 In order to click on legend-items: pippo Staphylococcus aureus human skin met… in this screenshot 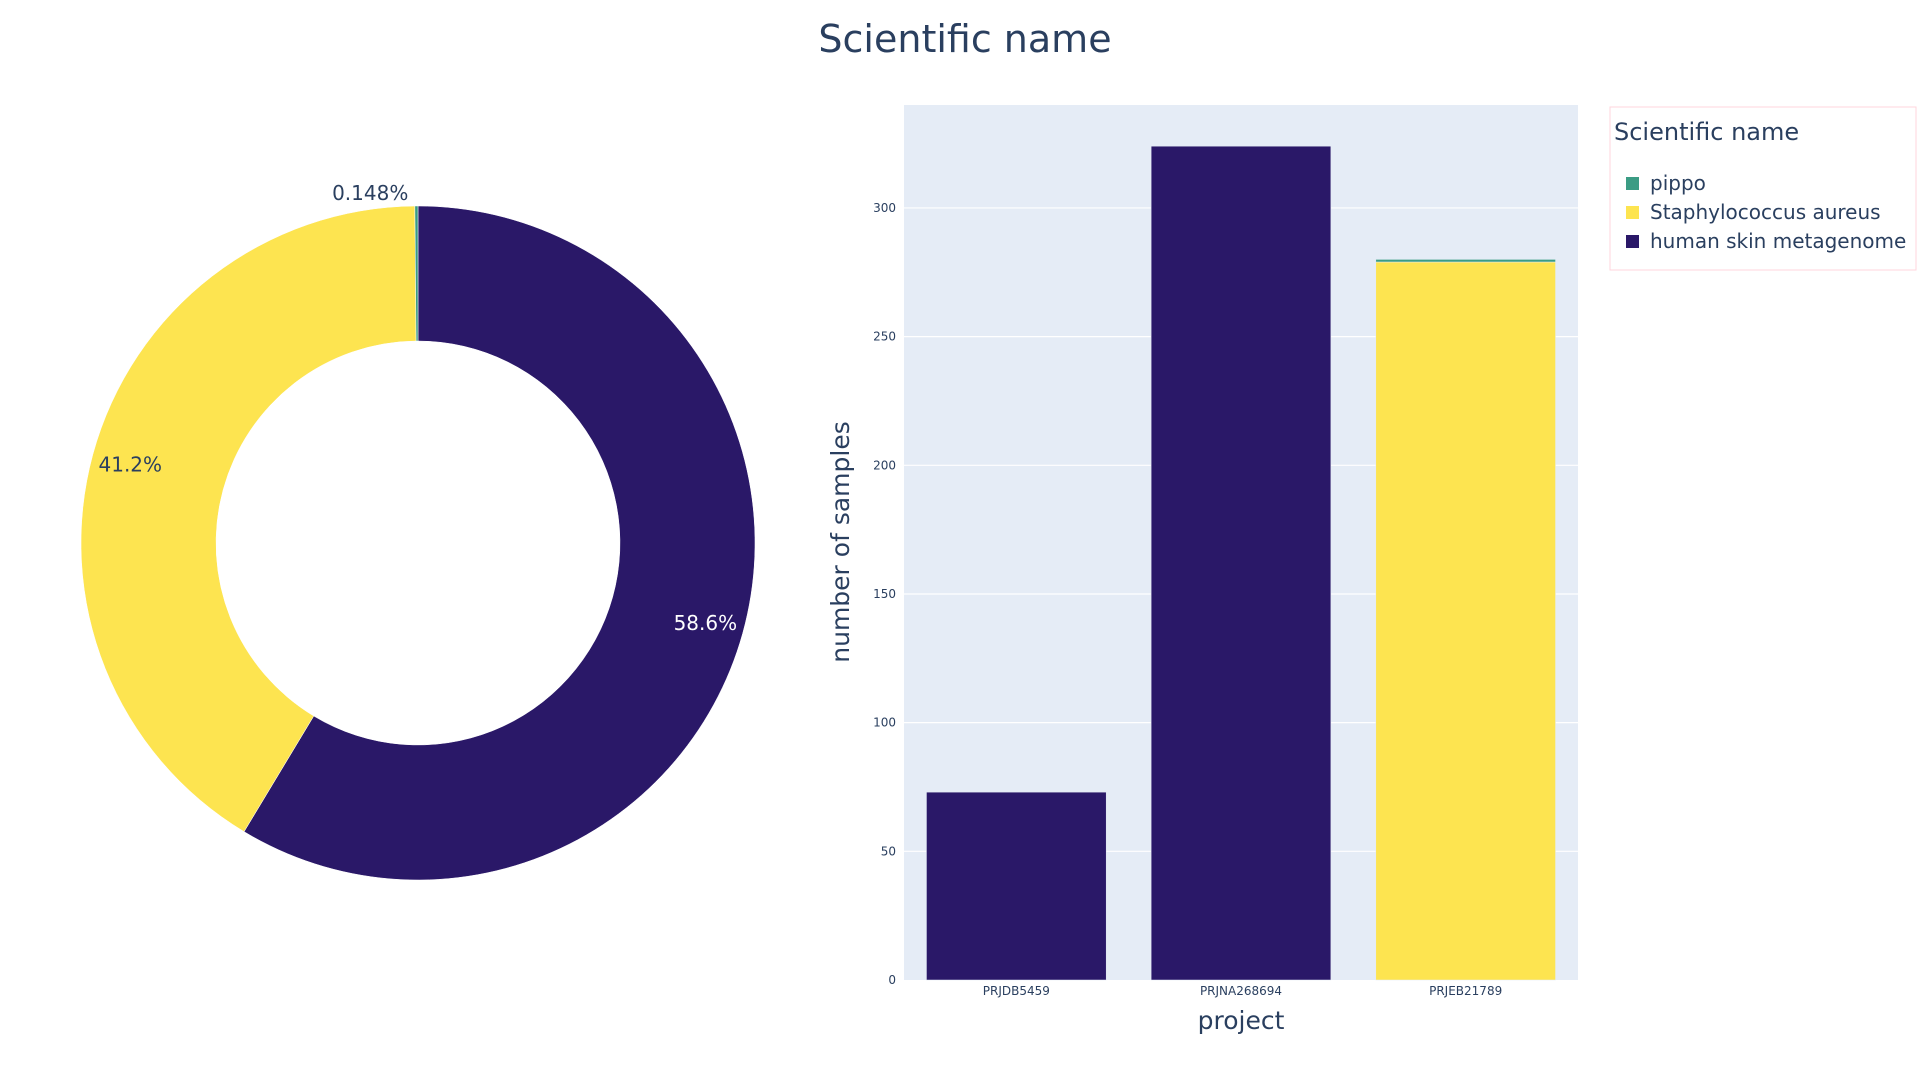, I will do `click(1766, 212)`.